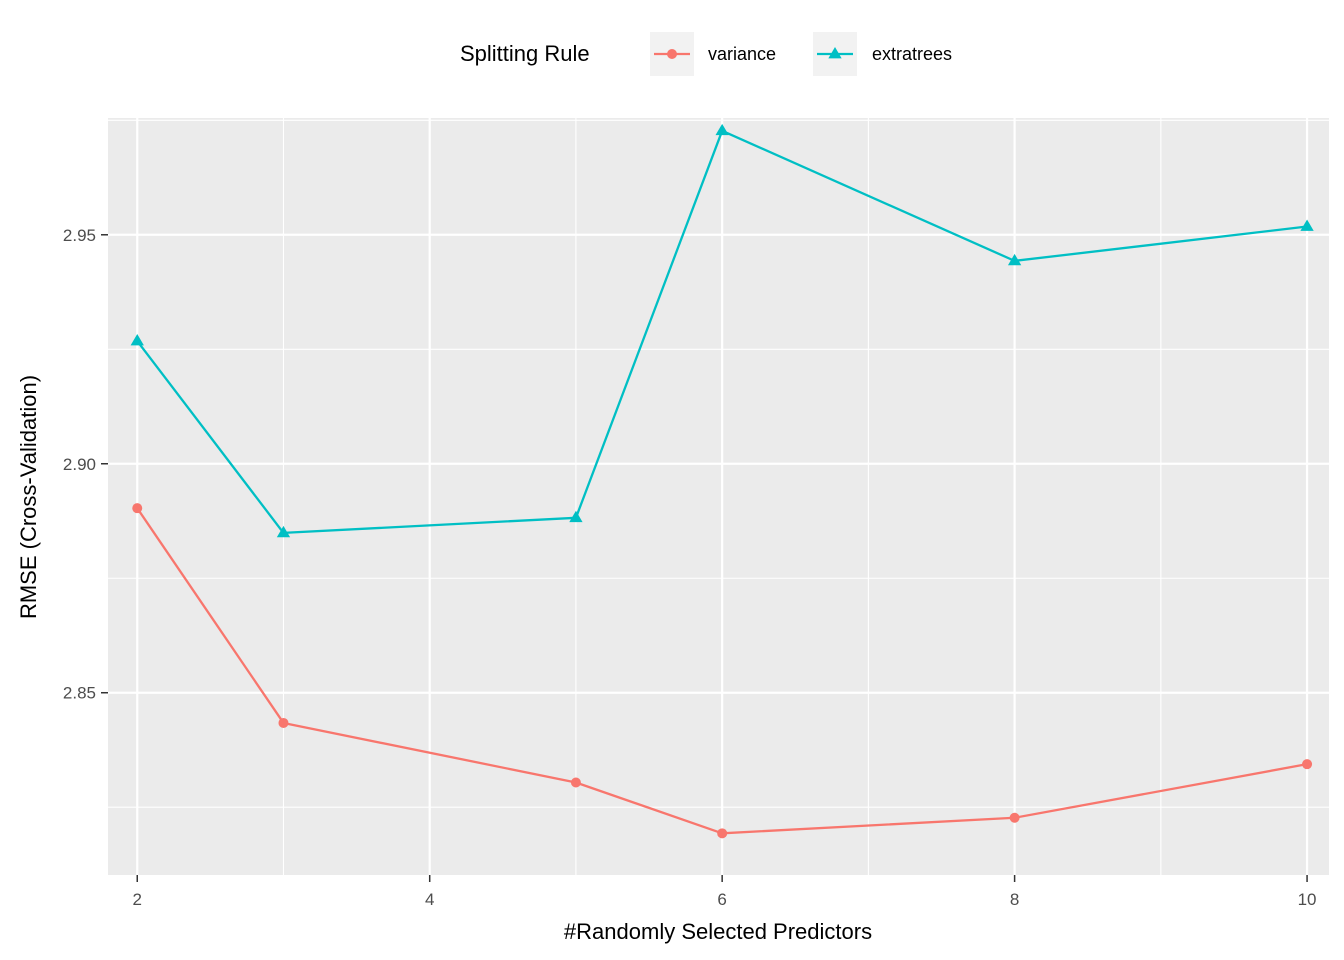 Image resolution: width=1344 pixels, height=960 pixels. What do you see at coordinates (79, 693) in the screenshot?
I see `y-tick-label: 2.85` at bounding box center [79, 693].